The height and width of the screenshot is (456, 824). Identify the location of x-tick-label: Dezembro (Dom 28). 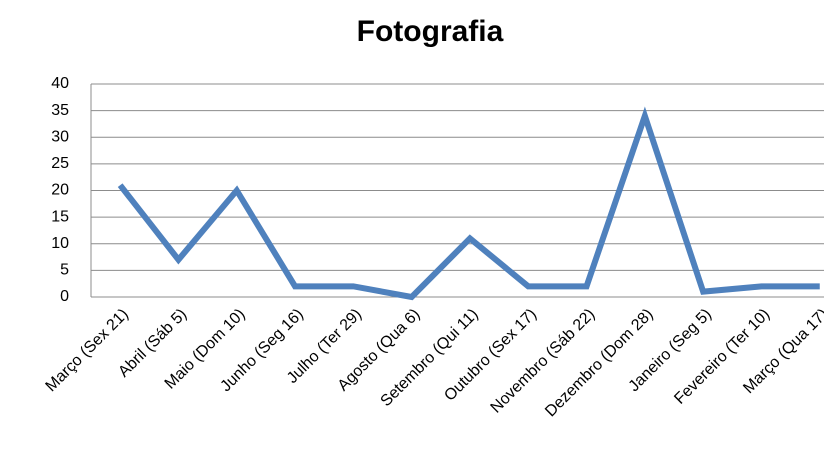
(599, 363).